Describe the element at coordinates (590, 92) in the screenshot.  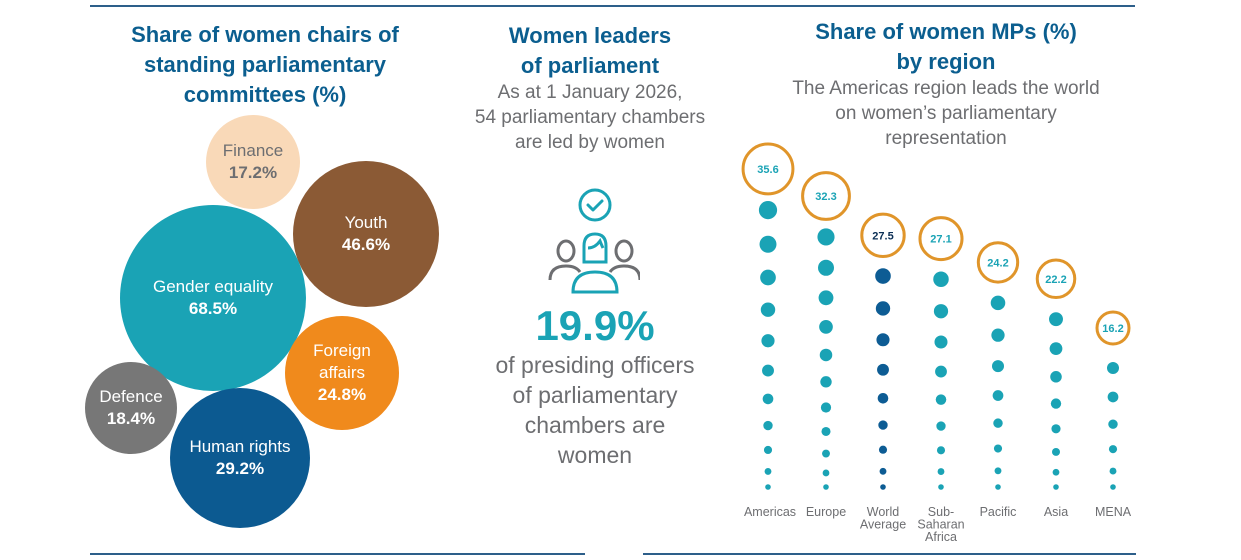
I see `subtitle-line: As at 1 January 2026,` at that location.